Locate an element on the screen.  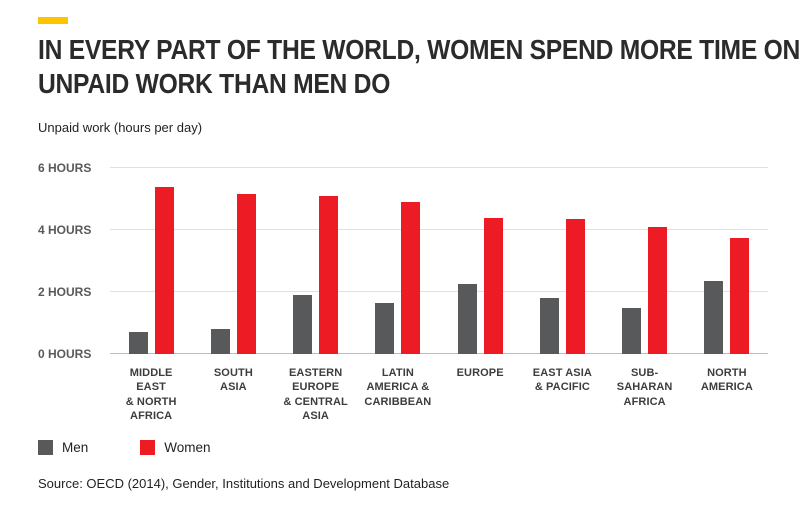
legend-label-men: Men is located at coordinates (75, 447).